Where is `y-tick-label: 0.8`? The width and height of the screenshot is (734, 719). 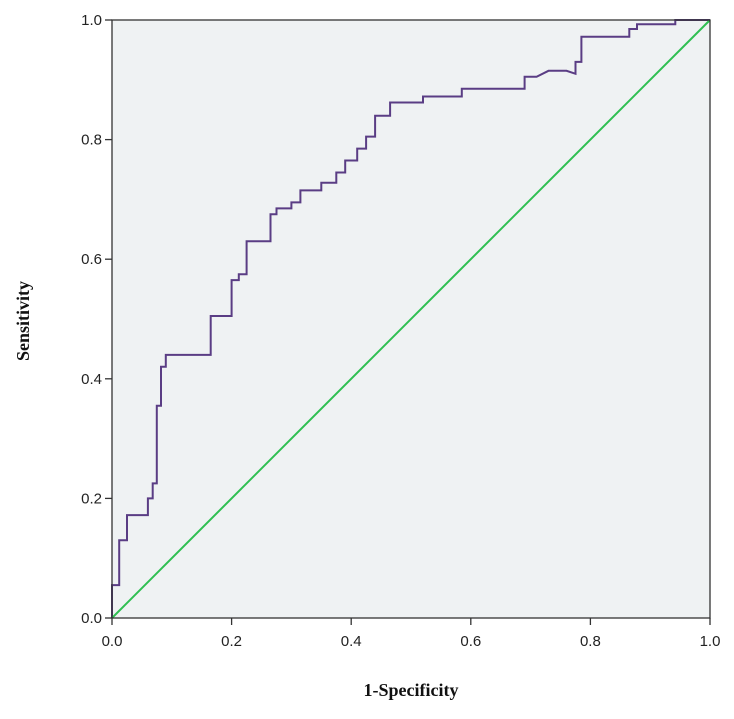 y-tick-label: 0.8 is located at coordinates (91, 140).